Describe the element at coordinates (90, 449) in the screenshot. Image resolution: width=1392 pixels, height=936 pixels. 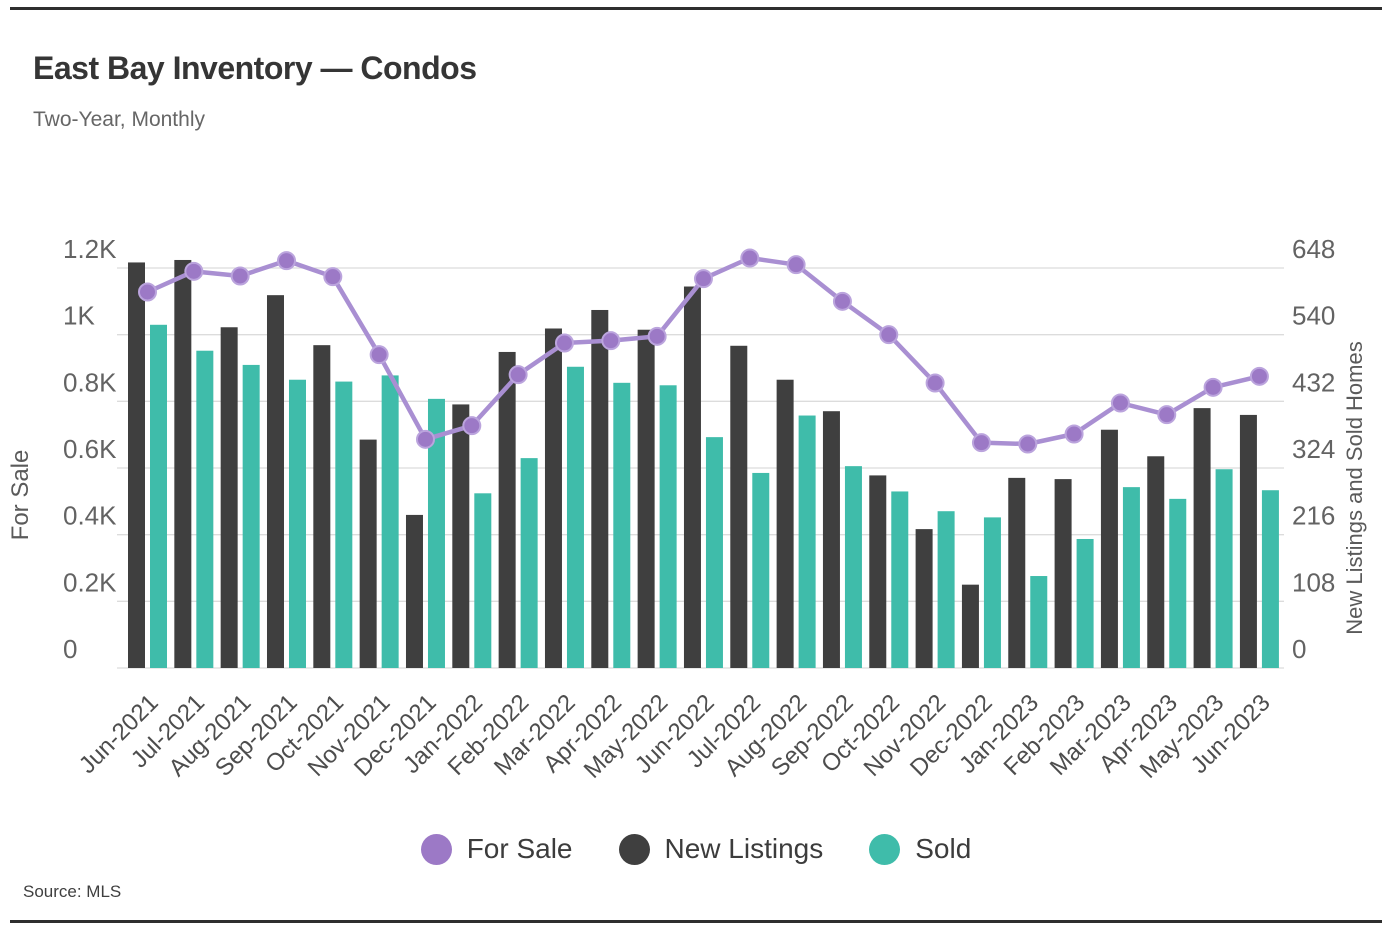
I see `left-axis-tick-label: 0.6K` at that location.